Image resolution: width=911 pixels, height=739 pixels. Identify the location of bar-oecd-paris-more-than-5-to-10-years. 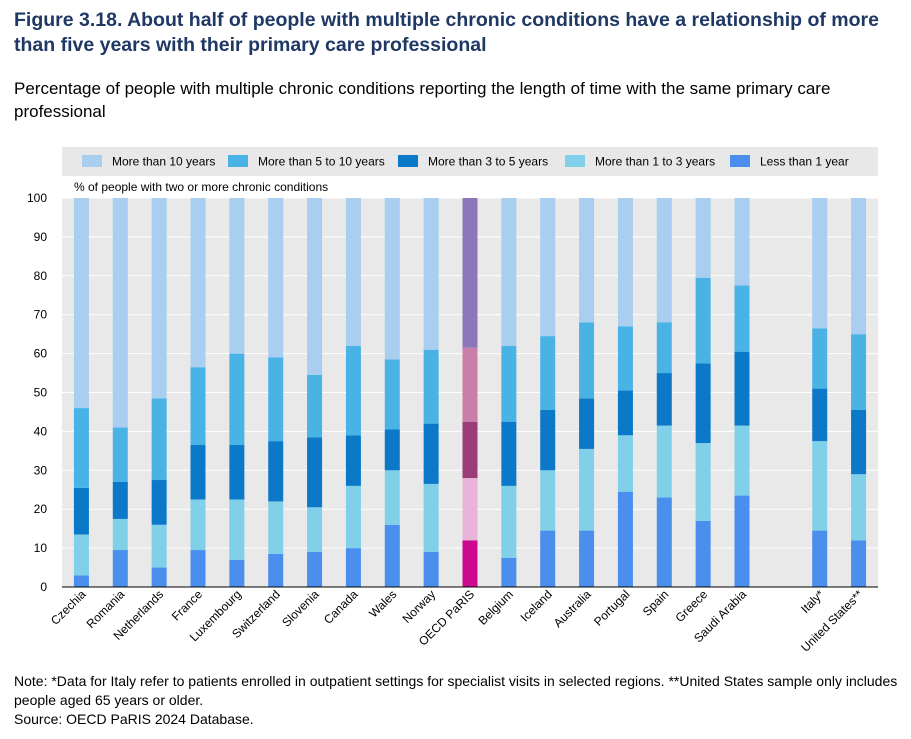
(470, 384).